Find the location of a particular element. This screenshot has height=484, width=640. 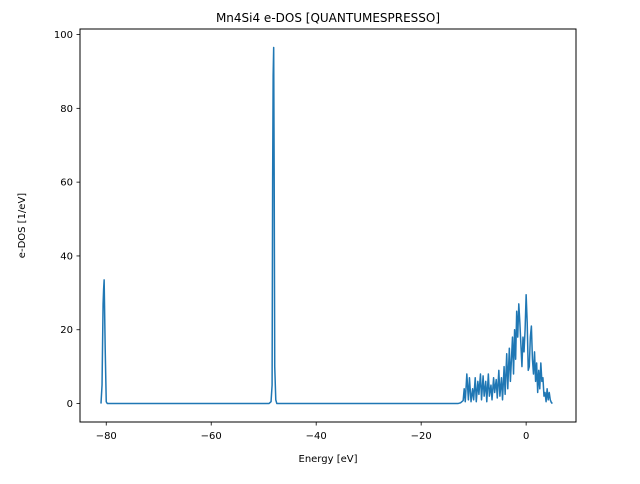

y-tick-label: 100 is located at coordinates (63, 35).